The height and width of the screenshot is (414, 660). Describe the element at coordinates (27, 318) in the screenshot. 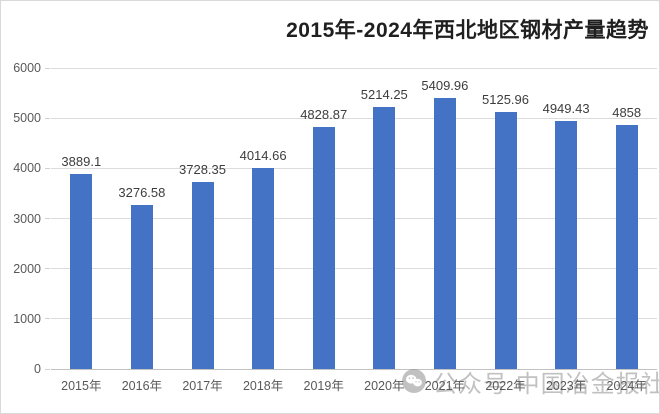

I see `y-tick-label: 1000` at that location.